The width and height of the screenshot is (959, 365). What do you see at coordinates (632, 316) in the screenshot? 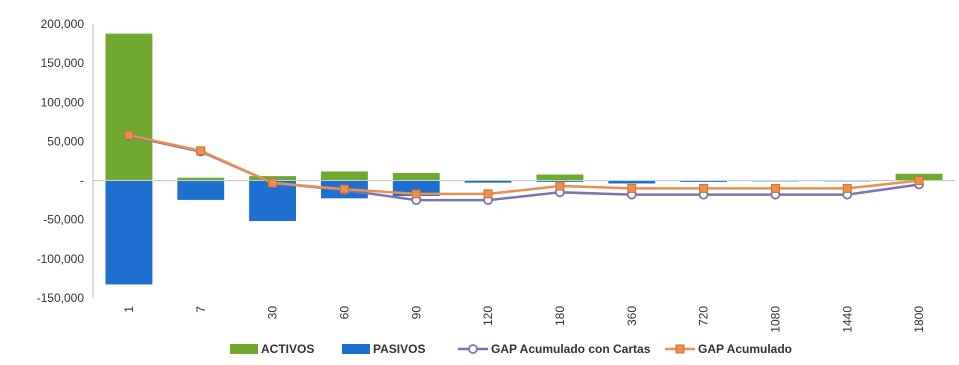
I see `x-tick-label: 360` at bounding box center [632, 316].